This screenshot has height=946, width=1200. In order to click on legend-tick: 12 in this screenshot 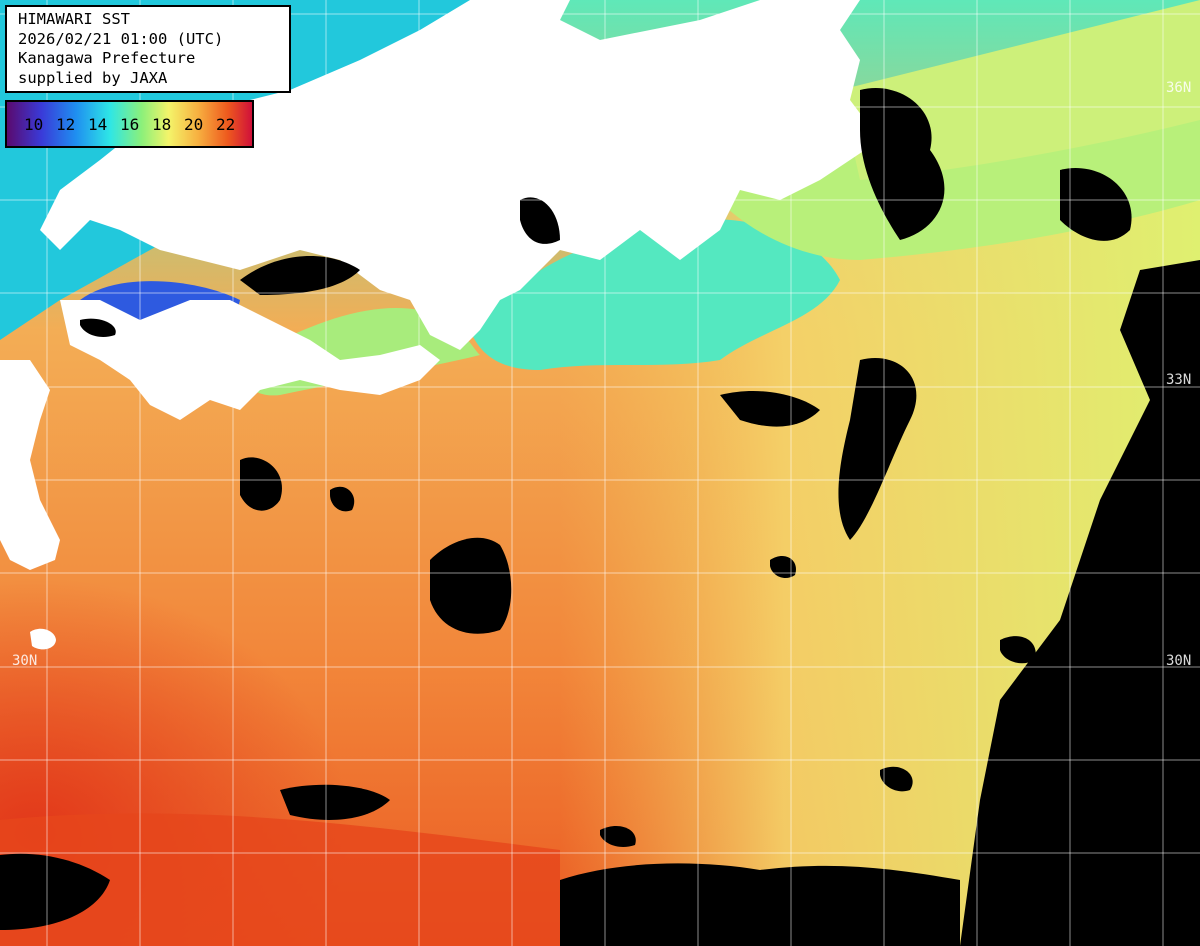, I will do `click(66, 124)`.